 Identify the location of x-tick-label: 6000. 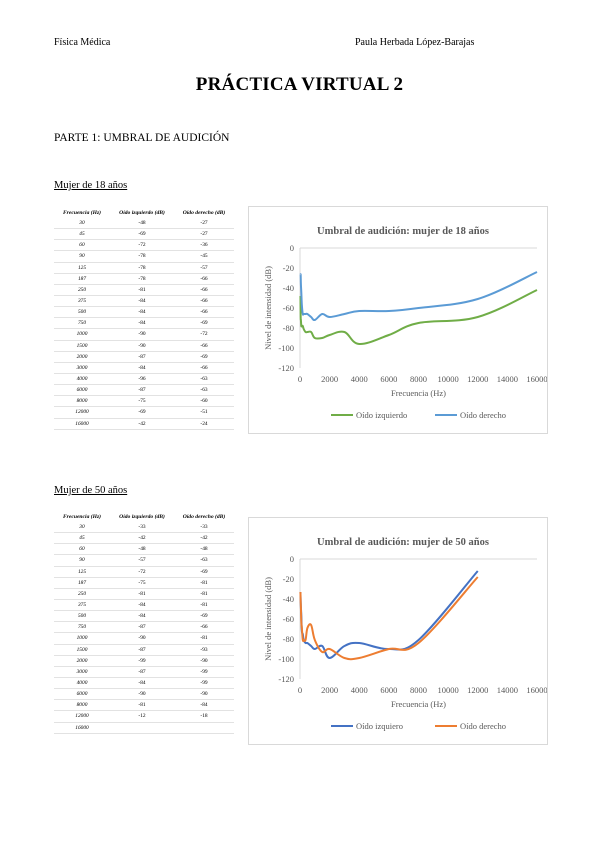
(388, 690).